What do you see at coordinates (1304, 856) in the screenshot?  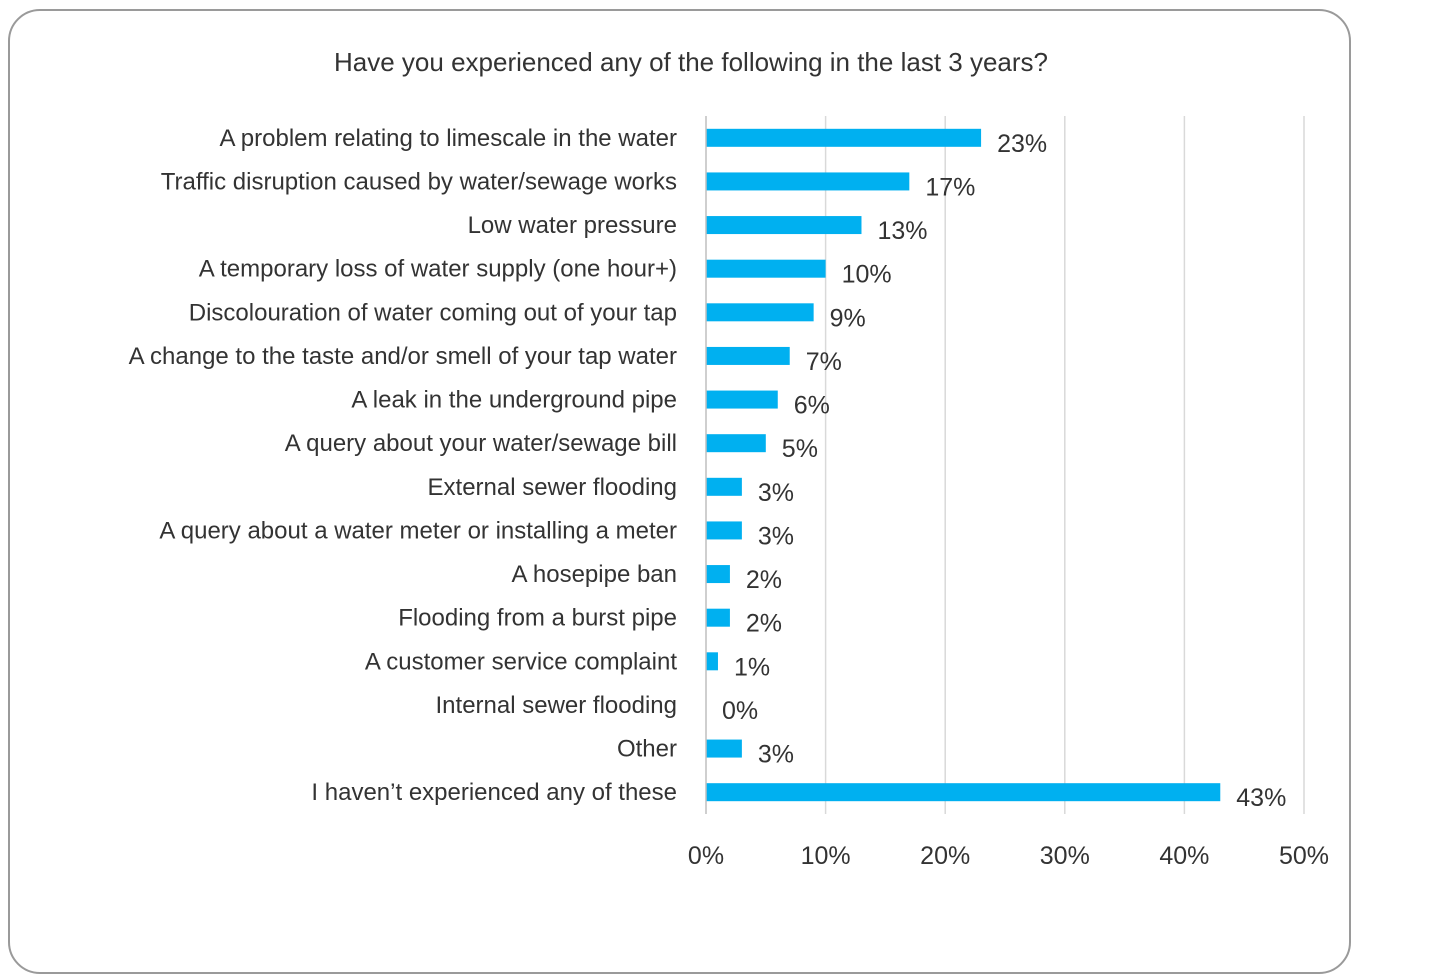 I see `x-tick-label: 50%` at bounding box center [1304, 856].